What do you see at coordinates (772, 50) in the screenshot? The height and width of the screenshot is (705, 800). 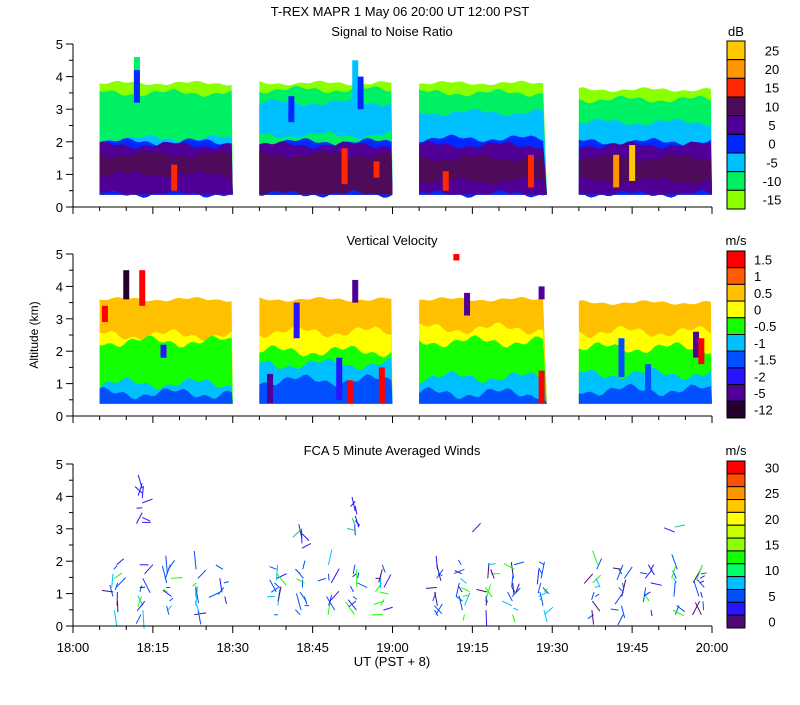 I see `colorbar-label: 25` at bounding box center [772, 50].